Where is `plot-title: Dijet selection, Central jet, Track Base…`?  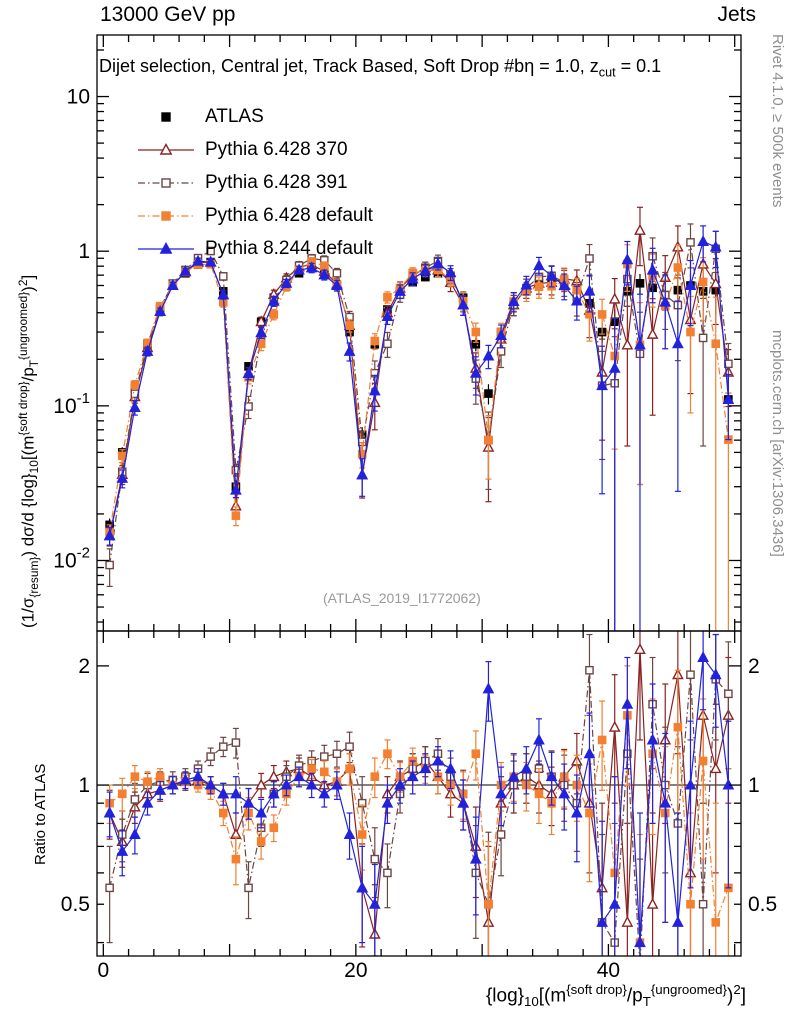
plot-title: Dijet selection, Central jet, Track Base… is located at coordinates (380, 68).